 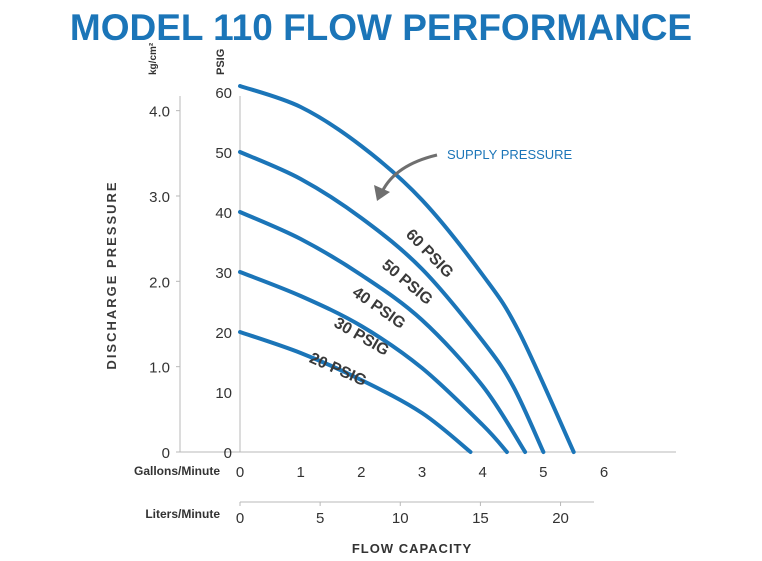 What do you see at coordinates (480, 518) in the screenshot?
I see `lpm-tick-label: 15` at bounding box center [480, 518].